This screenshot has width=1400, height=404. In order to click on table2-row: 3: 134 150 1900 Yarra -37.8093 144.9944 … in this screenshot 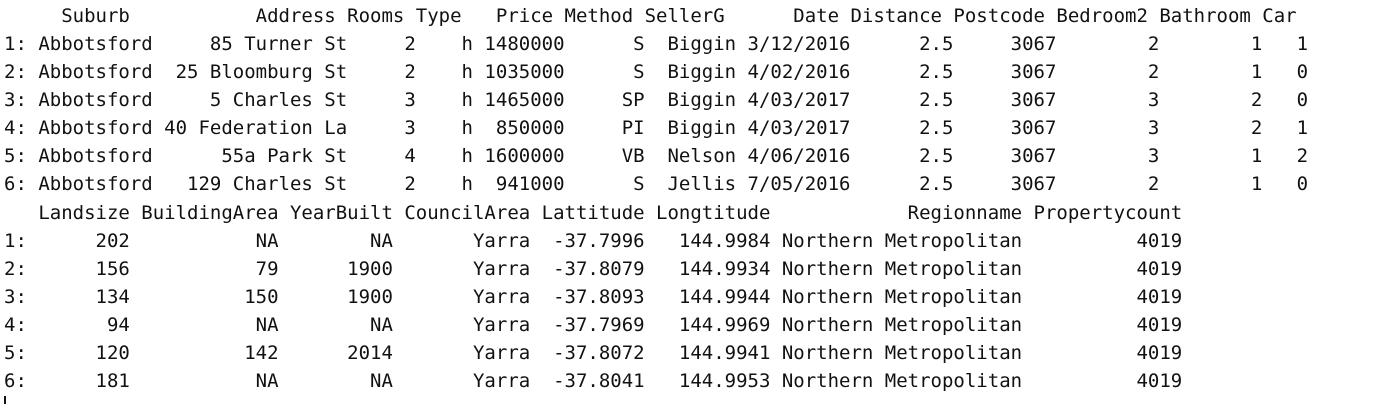, I will do `click(593, 297)`.